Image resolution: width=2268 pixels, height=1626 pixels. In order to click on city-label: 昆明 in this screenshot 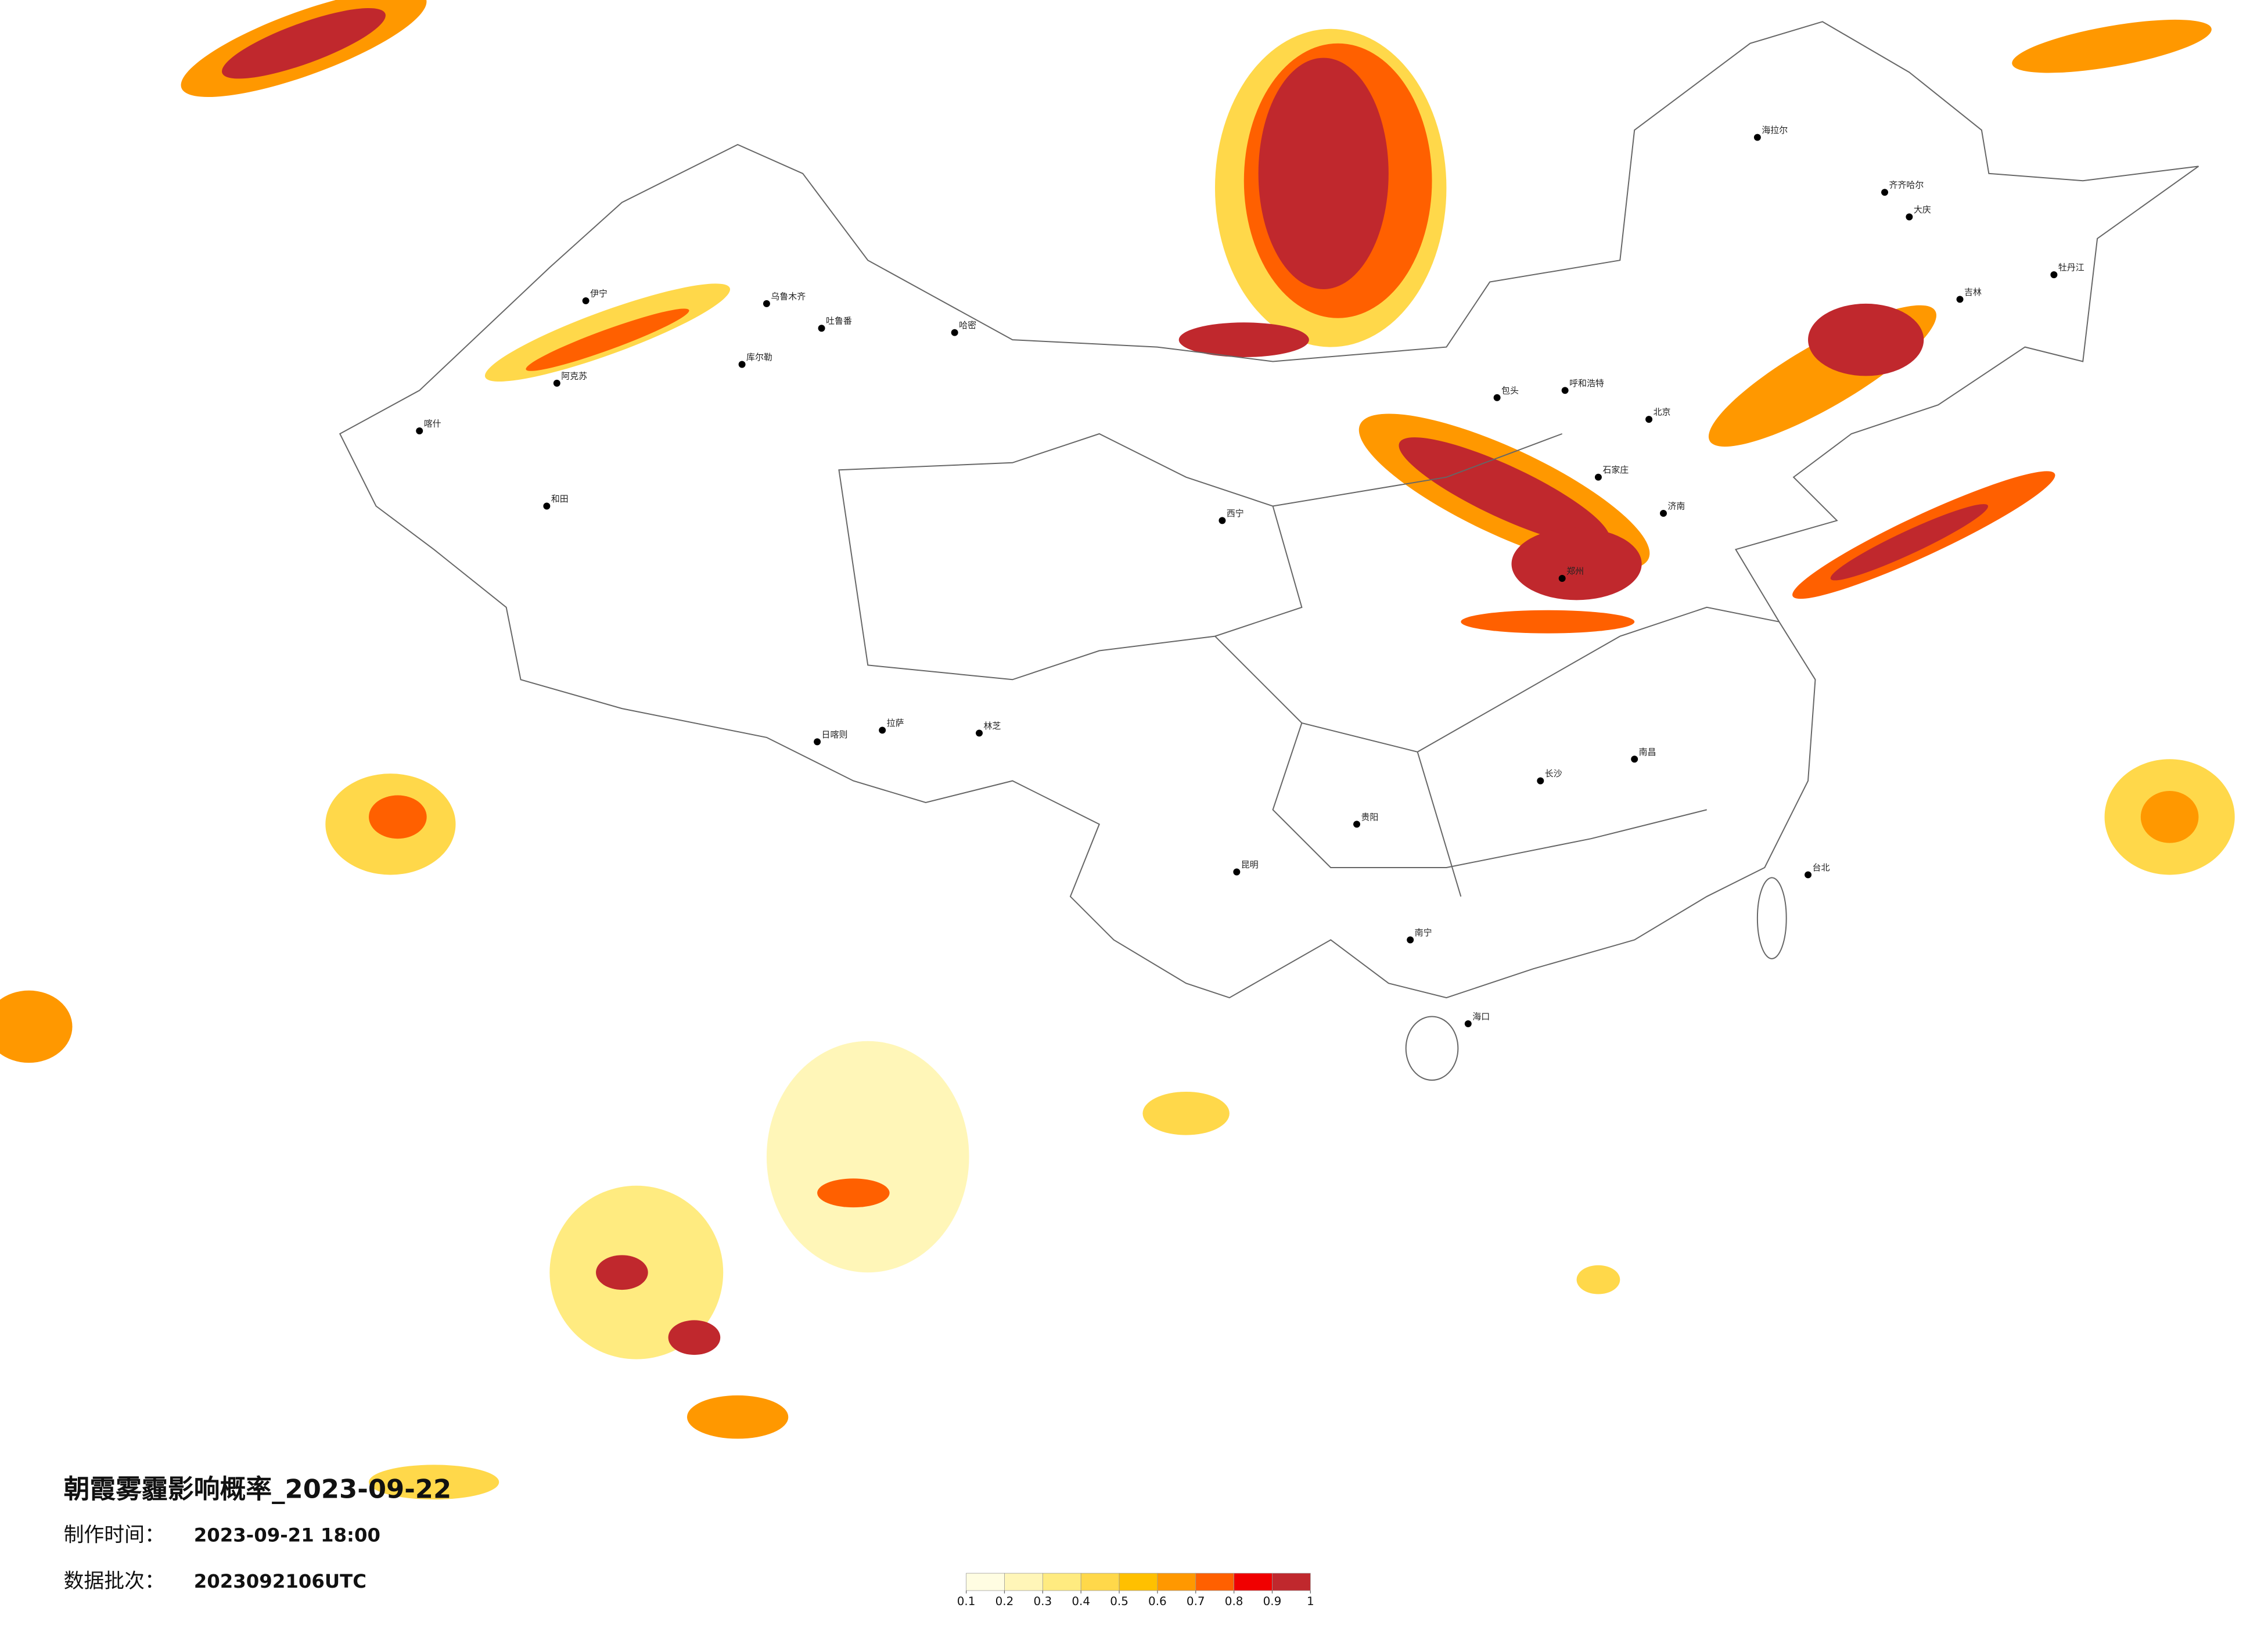, I will do `click(1250, 864)`.